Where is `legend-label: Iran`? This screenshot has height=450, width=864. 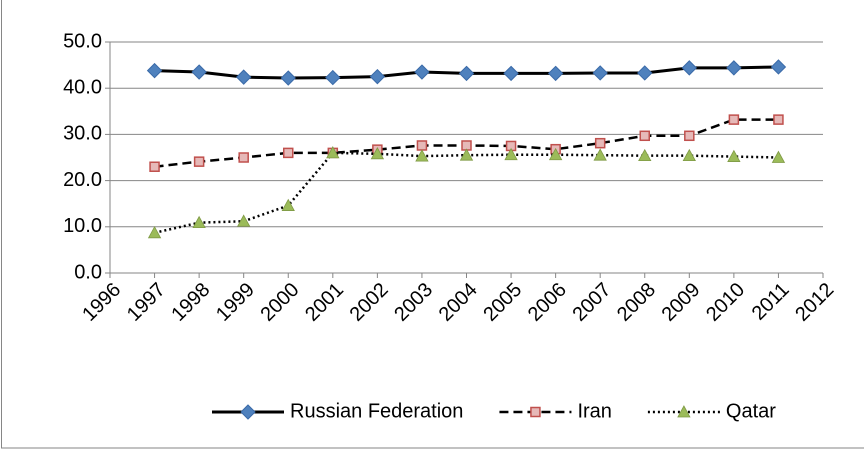 legend-label: Iran is located at coordinates (594, 411).